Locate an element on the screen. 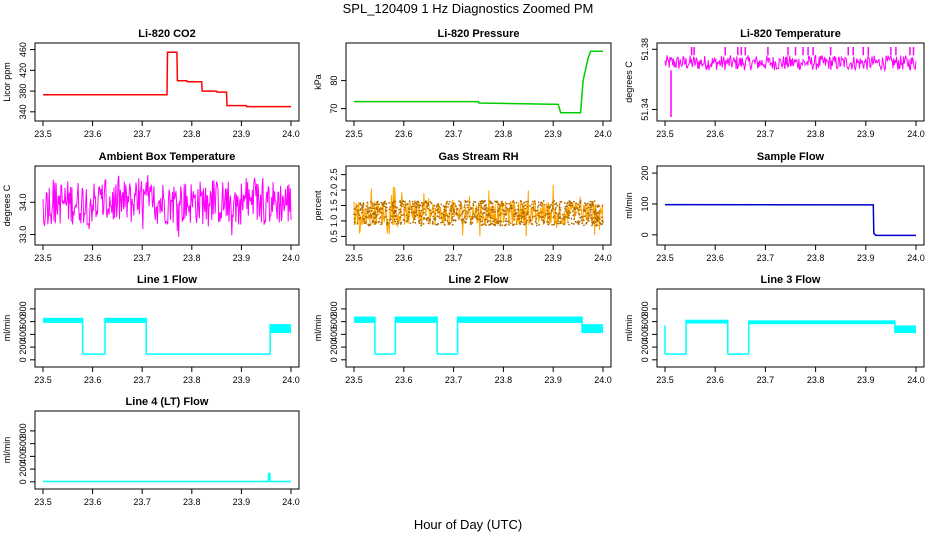  plot-frame is located at coordinates (167, 328).